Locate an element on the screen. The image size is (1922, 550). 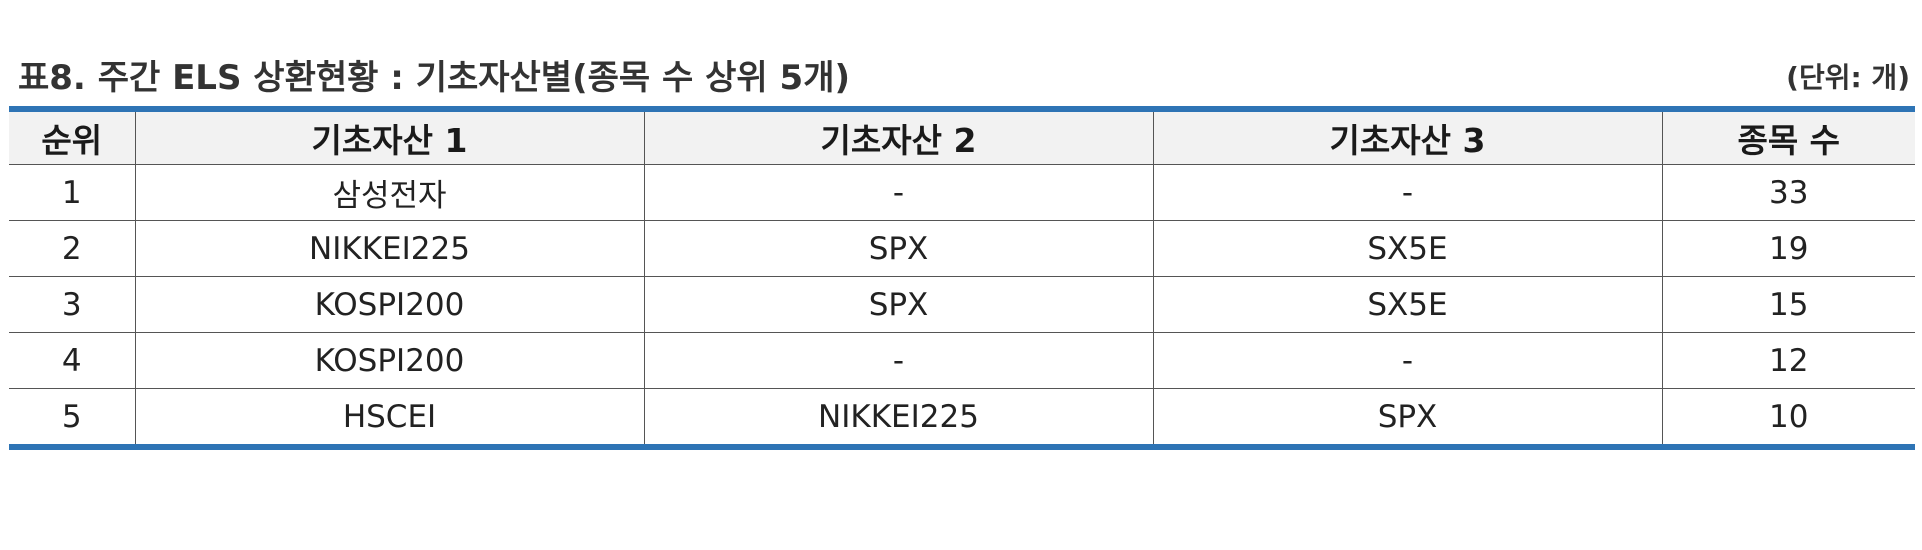
column-header-asset-3: 기초자산 3 is located at coordinates (1407, 137).